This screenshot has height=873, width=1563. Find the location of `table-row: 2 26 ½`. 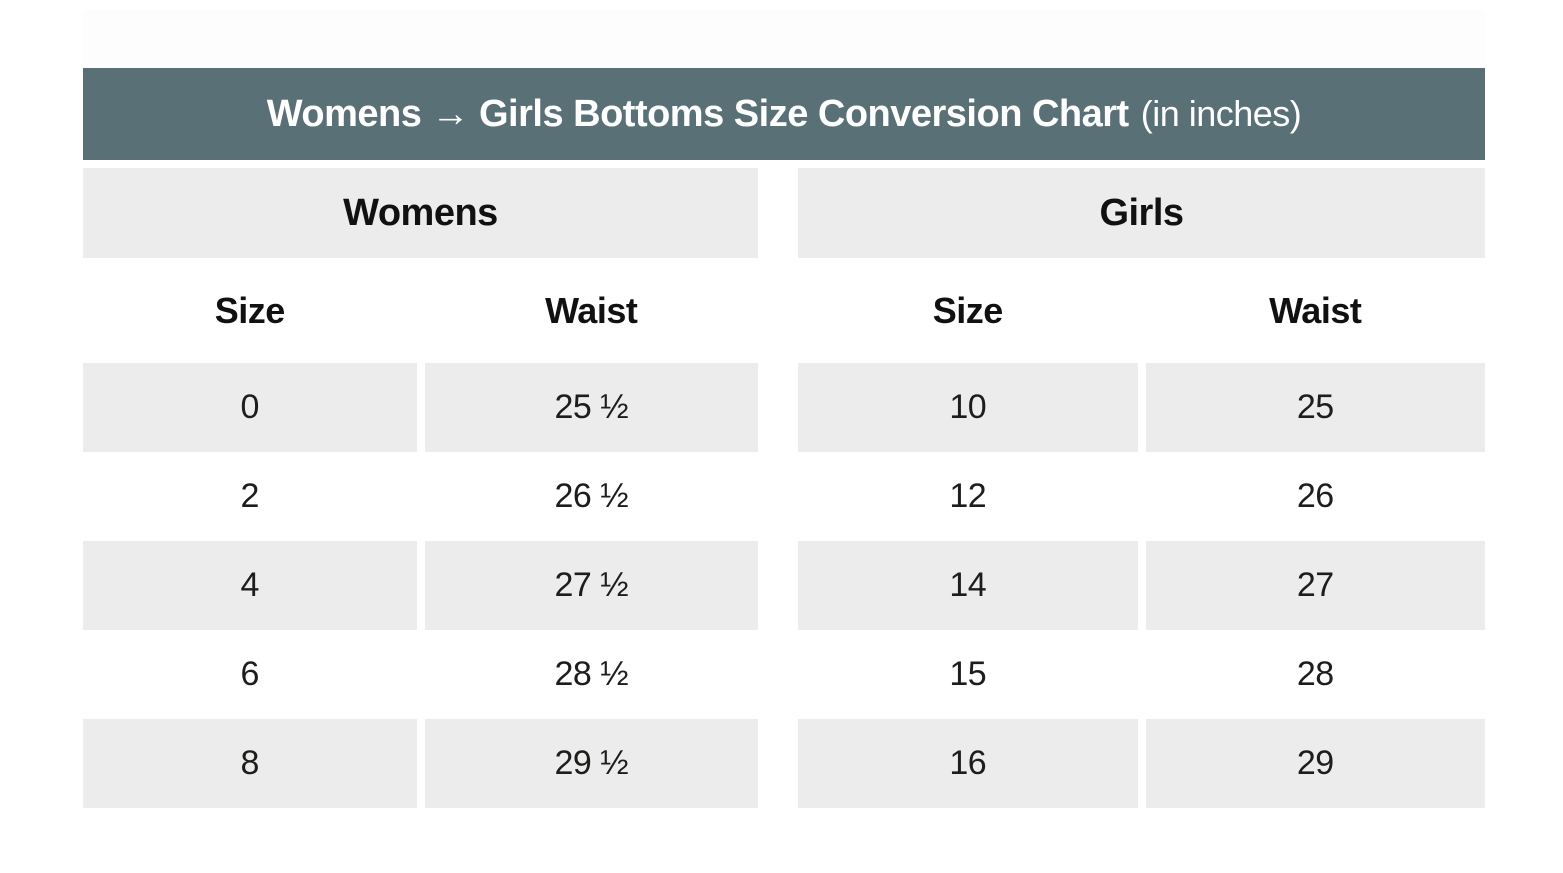

table-row: 2 26 ½ is located at coordinates (420, 496).